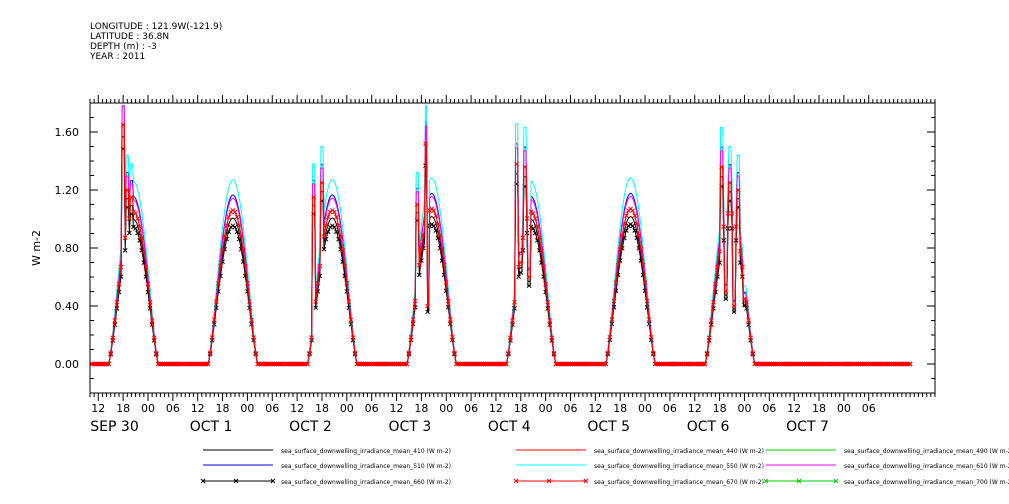 The image size is (1009, 504). I want to click on x-day-label: OCT 6, so click(708, 427).